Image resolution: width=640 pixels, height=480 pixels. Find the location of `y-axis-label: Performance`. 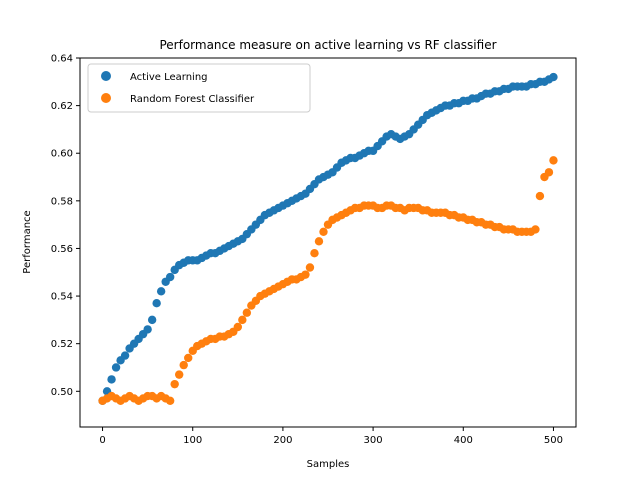

y-axis-label: Performance is located at coordinates (27, 241).